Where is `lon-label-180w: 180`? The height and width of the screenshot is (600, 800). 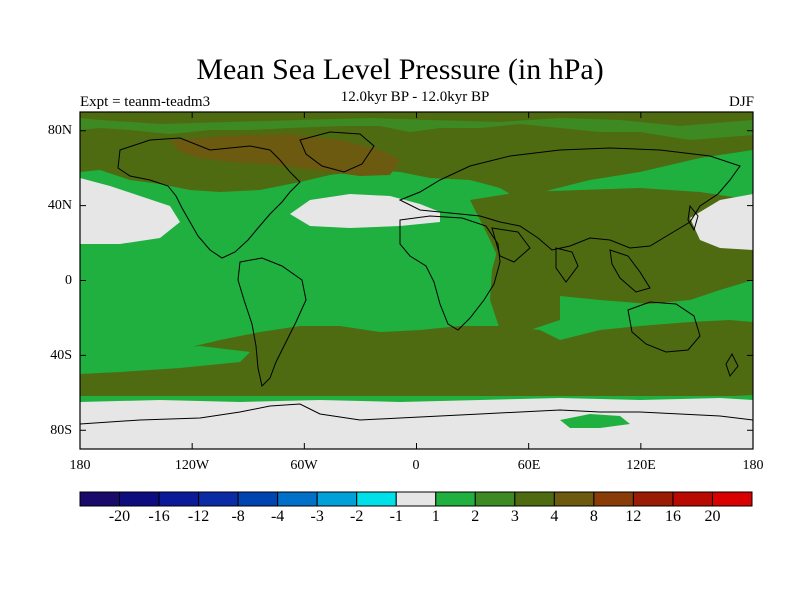 lon-label-180w: 180 is located at coordinates (80, 465).